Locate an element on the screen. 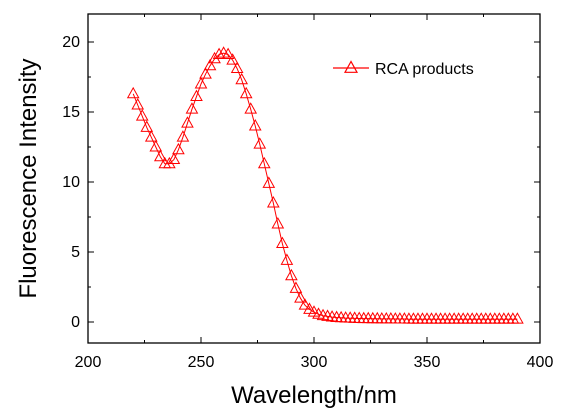 This screenshot has height=419, width=561. y-tick-label: 15 is located at coordinates (71, 112).